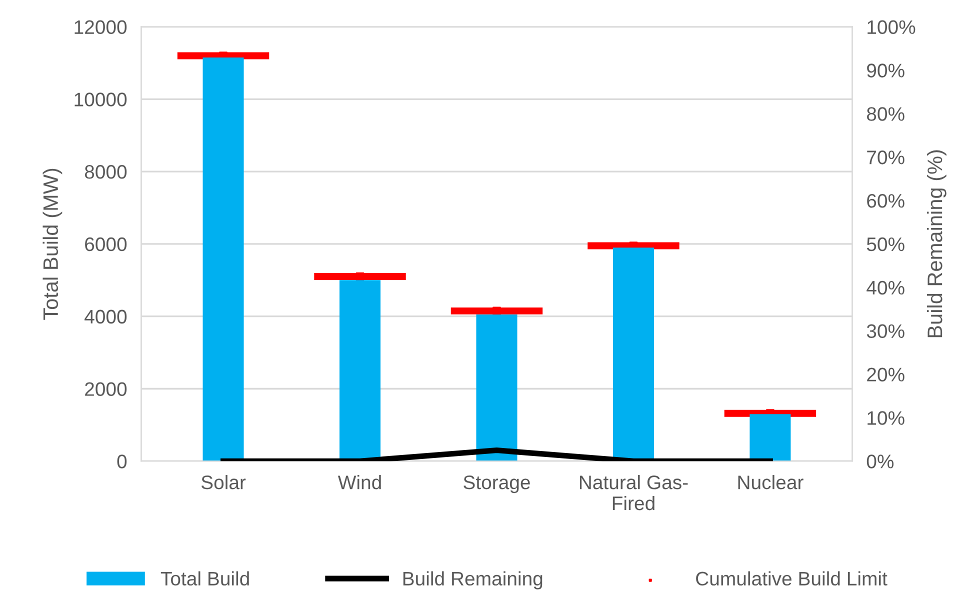  I want to click on x-tick-label: Natural Gas- Fired, so click(634, 492).